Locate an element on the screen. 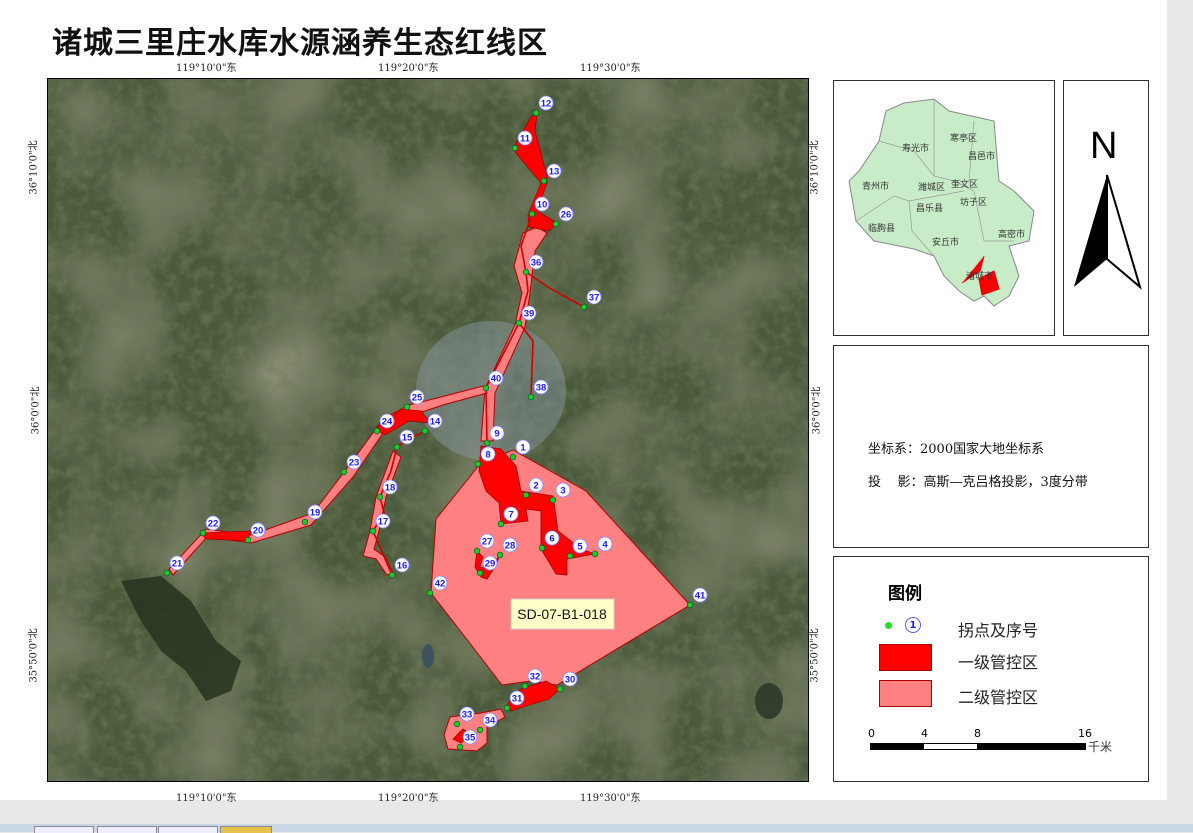 The width and height of the screenshot is (1193, 833). boundary-point-38: 38 is located at coordinates (538, 390).